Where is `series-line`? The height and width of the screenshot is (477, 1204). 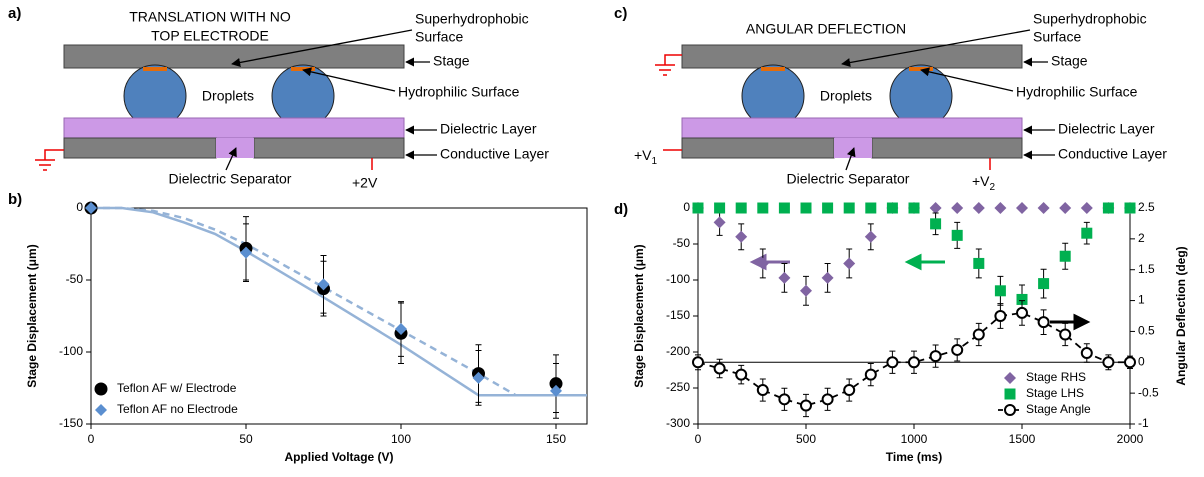 series-line is located at coordinates (913, 359).